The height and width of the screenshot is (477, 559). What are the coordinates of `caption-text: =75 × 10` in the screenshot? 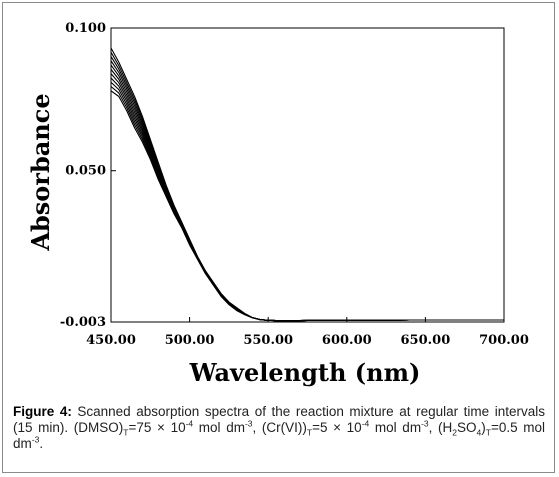 It's located at (157, 427).